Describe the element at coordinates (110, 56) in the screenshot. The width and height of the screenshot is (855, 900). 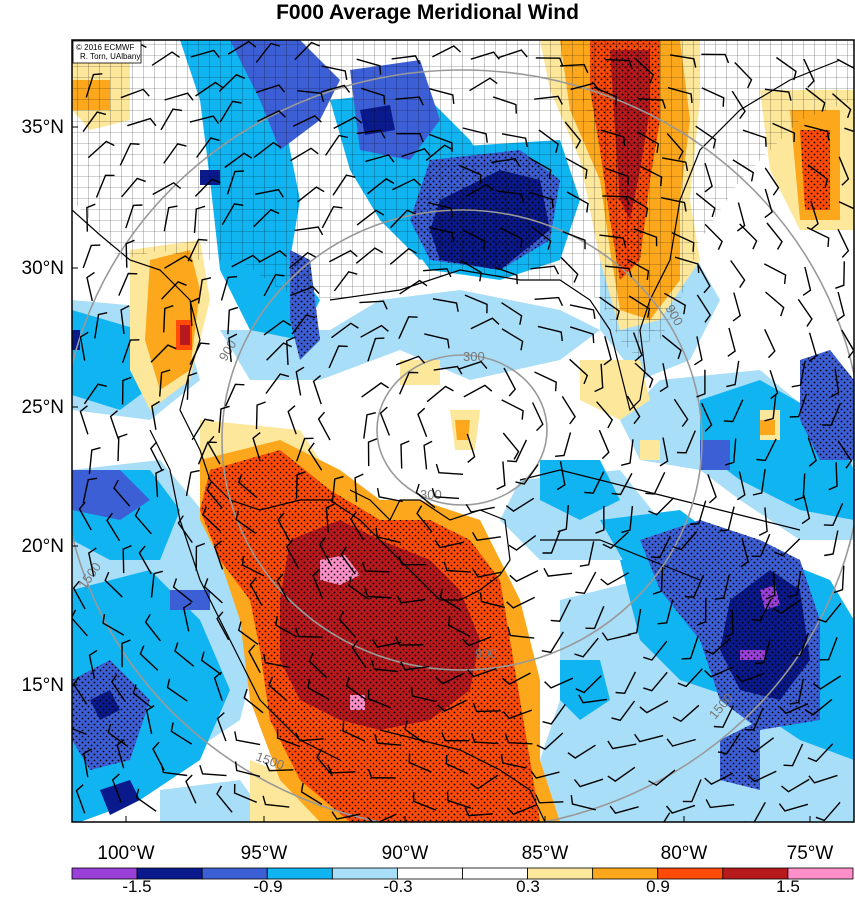
I see `credit-line-2: R. Torn, UAlbany` at that location.